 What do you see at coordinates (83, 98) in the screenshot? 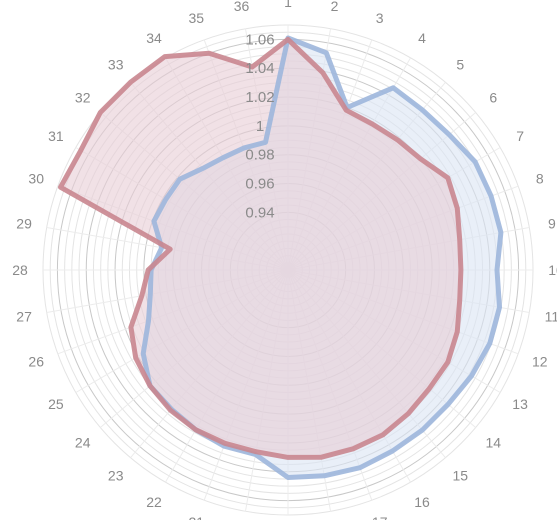
I see `category-label: 32` at bounding box center [83, 98].